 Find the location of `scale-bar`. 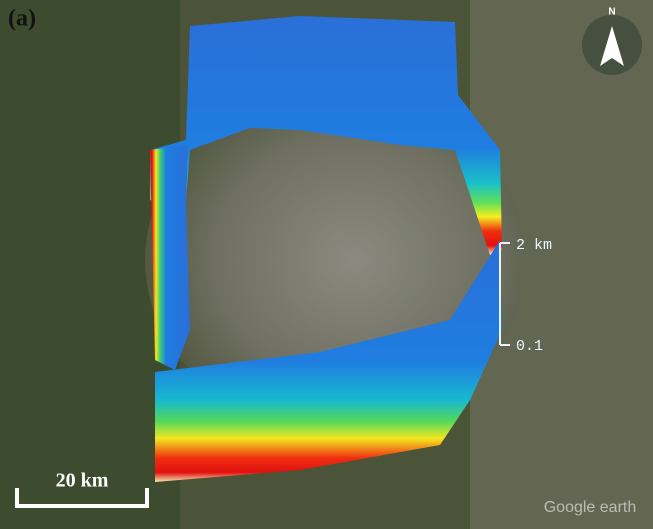

scale-bar is located at coordinates (82, 498).